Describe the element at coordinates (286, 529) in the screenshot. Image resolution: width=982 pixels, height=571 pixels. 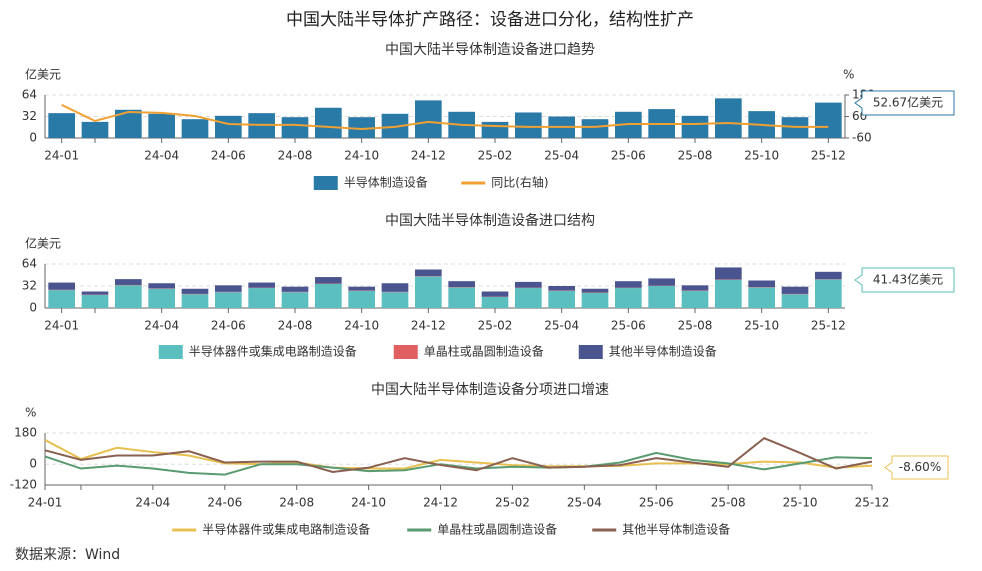
I see `legend-label: 半导体器件或集成电路制造设备` at that location.